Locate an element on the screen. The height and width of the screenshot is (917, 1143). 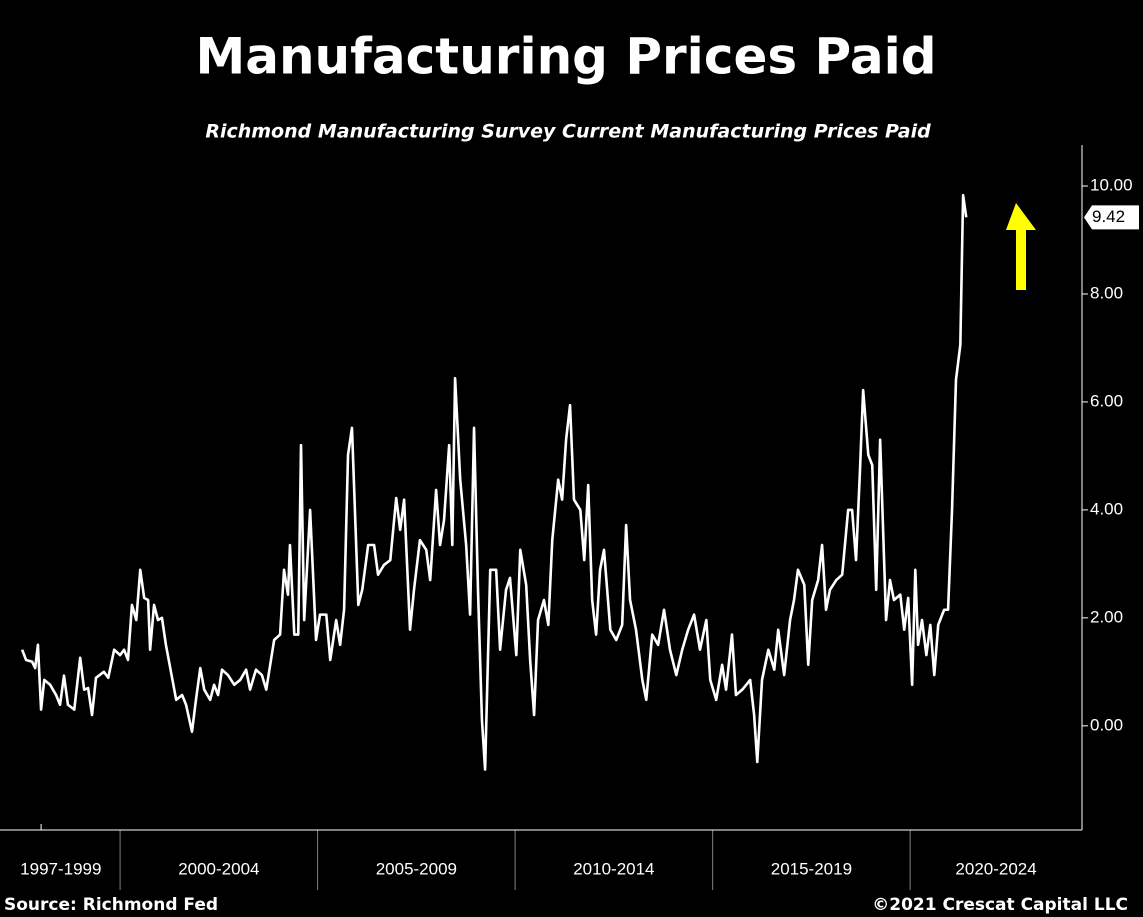
x-period-label: 2000-2004 is located at coordinates (218, 868).